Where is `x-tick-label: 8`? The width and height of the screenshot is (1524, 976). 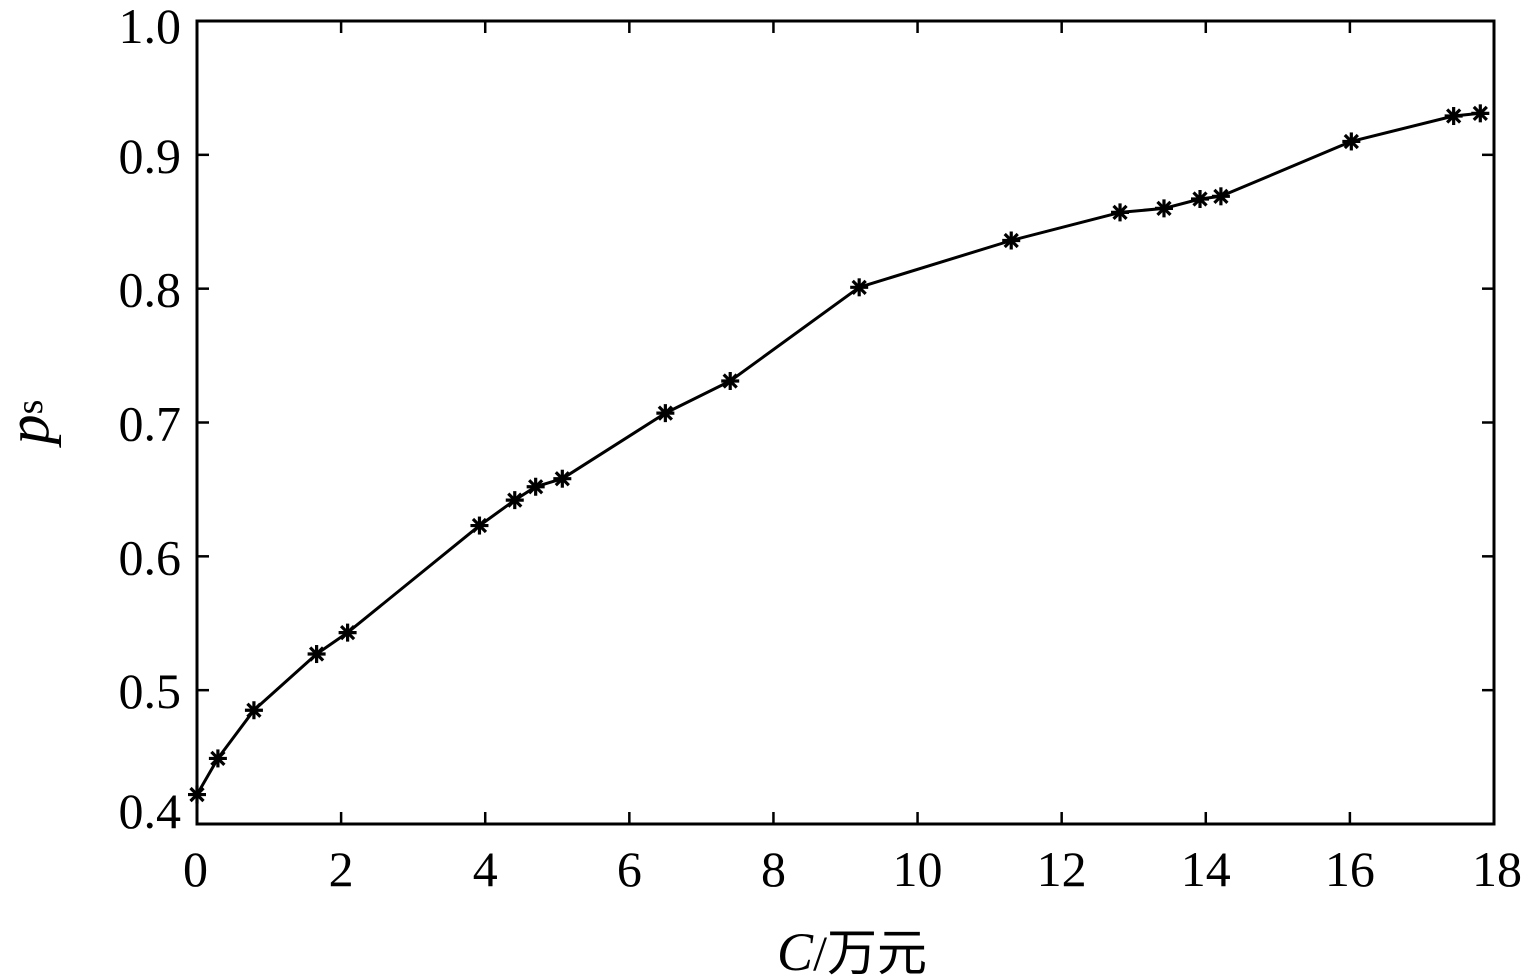
x-tick-label: 8 is located at coordinates (773, 869).